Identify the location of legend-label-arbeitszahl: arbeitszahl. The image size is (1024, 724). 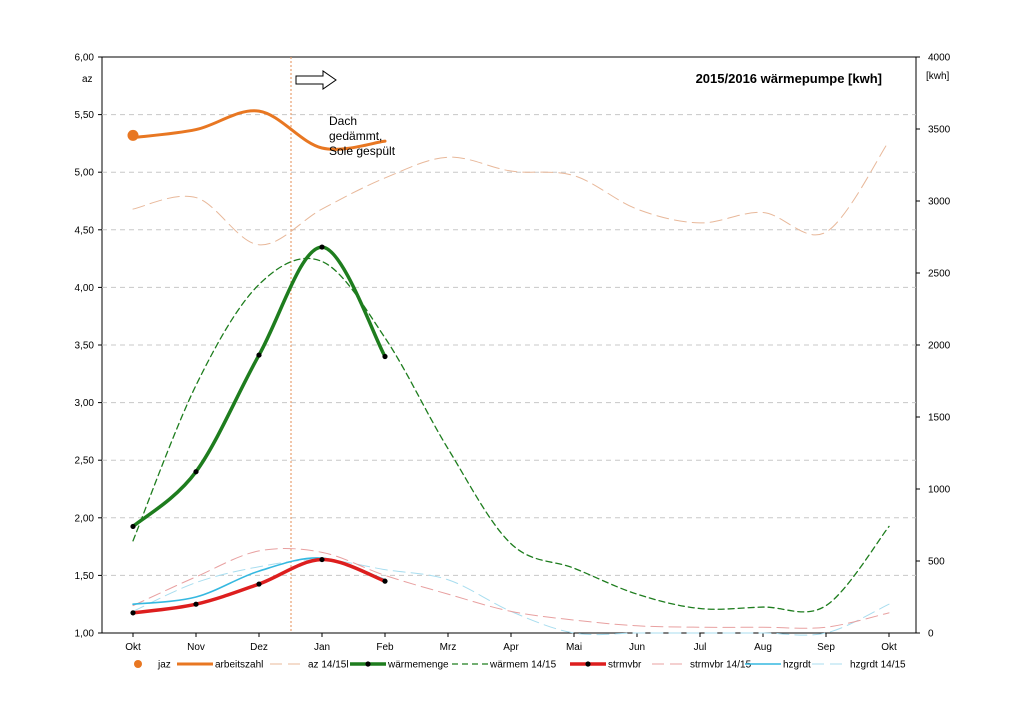
(239, 665).